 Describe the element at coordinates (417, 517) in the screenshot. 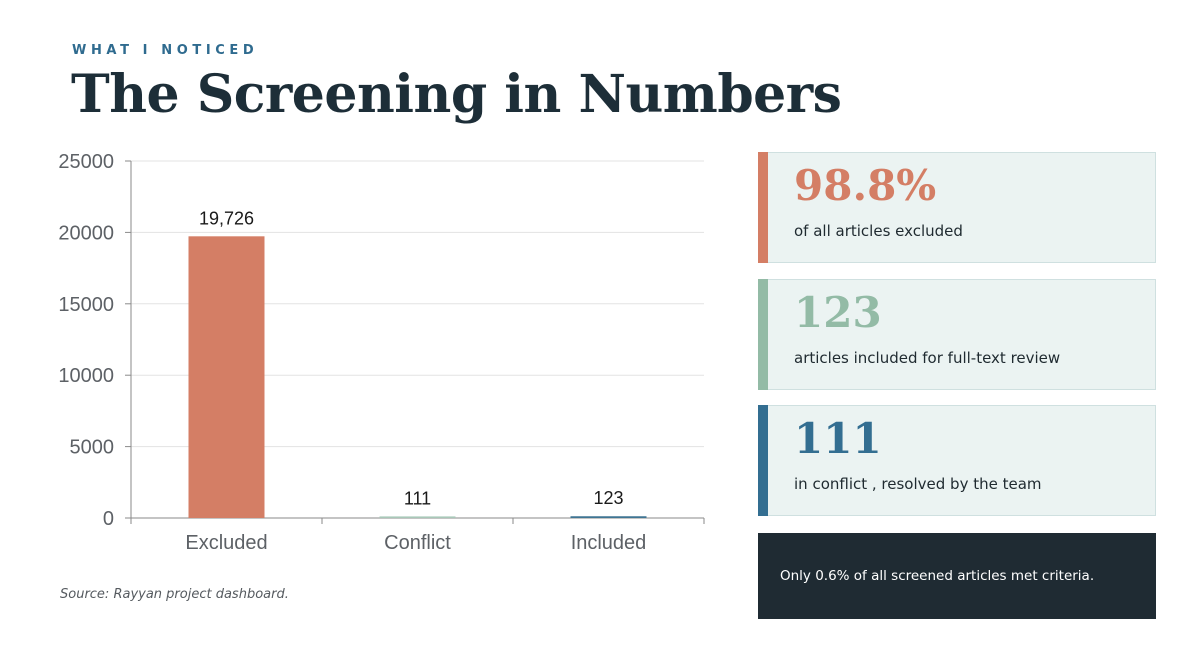

I see `bar-conflict` at that location.